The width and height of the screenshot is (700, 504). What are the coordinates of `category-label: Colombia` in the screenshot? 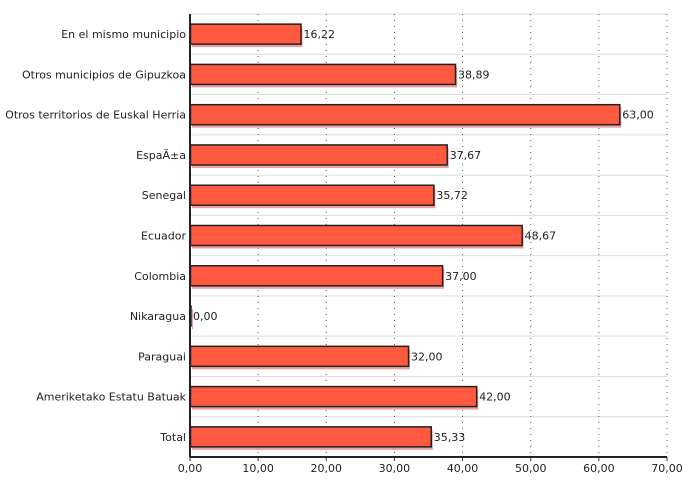 It's located at (160, 276).